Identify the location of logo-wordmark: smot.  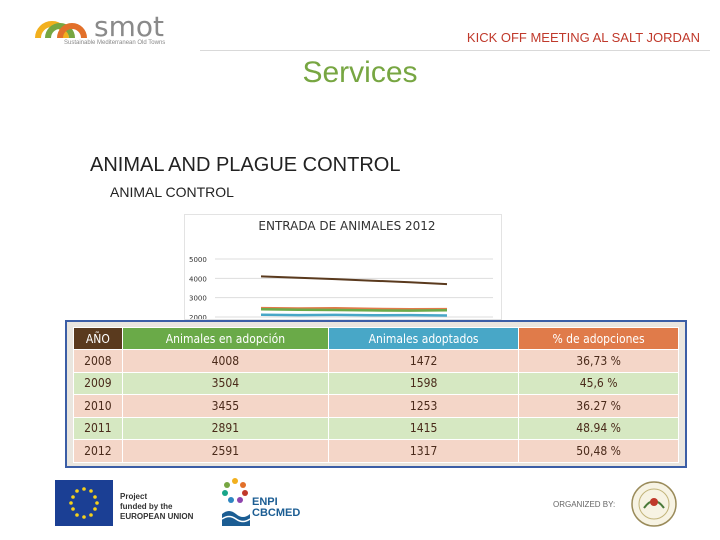
(129, 26).